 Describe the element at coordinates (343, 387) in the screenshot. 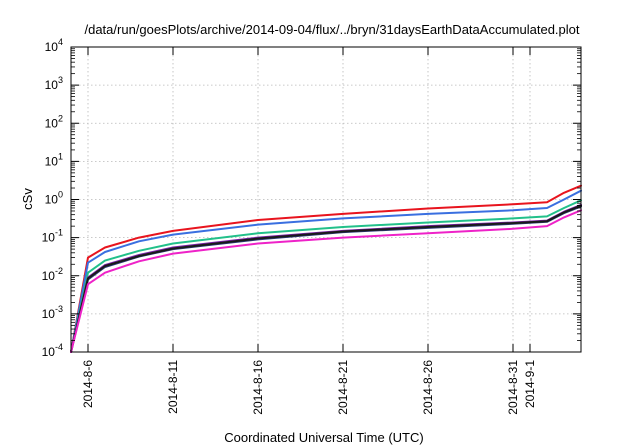

I see `x-tick-label: 2014-8-21` at that location.